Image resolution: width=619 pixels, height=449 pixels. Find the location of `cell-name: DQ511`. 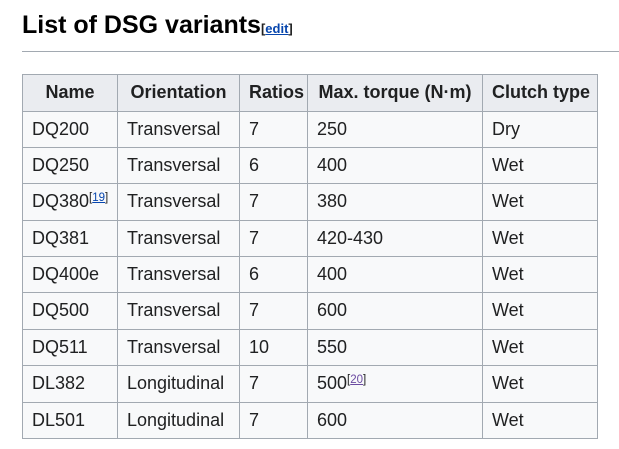

cell-name: DQ511 is located at coordinates (70, 347).